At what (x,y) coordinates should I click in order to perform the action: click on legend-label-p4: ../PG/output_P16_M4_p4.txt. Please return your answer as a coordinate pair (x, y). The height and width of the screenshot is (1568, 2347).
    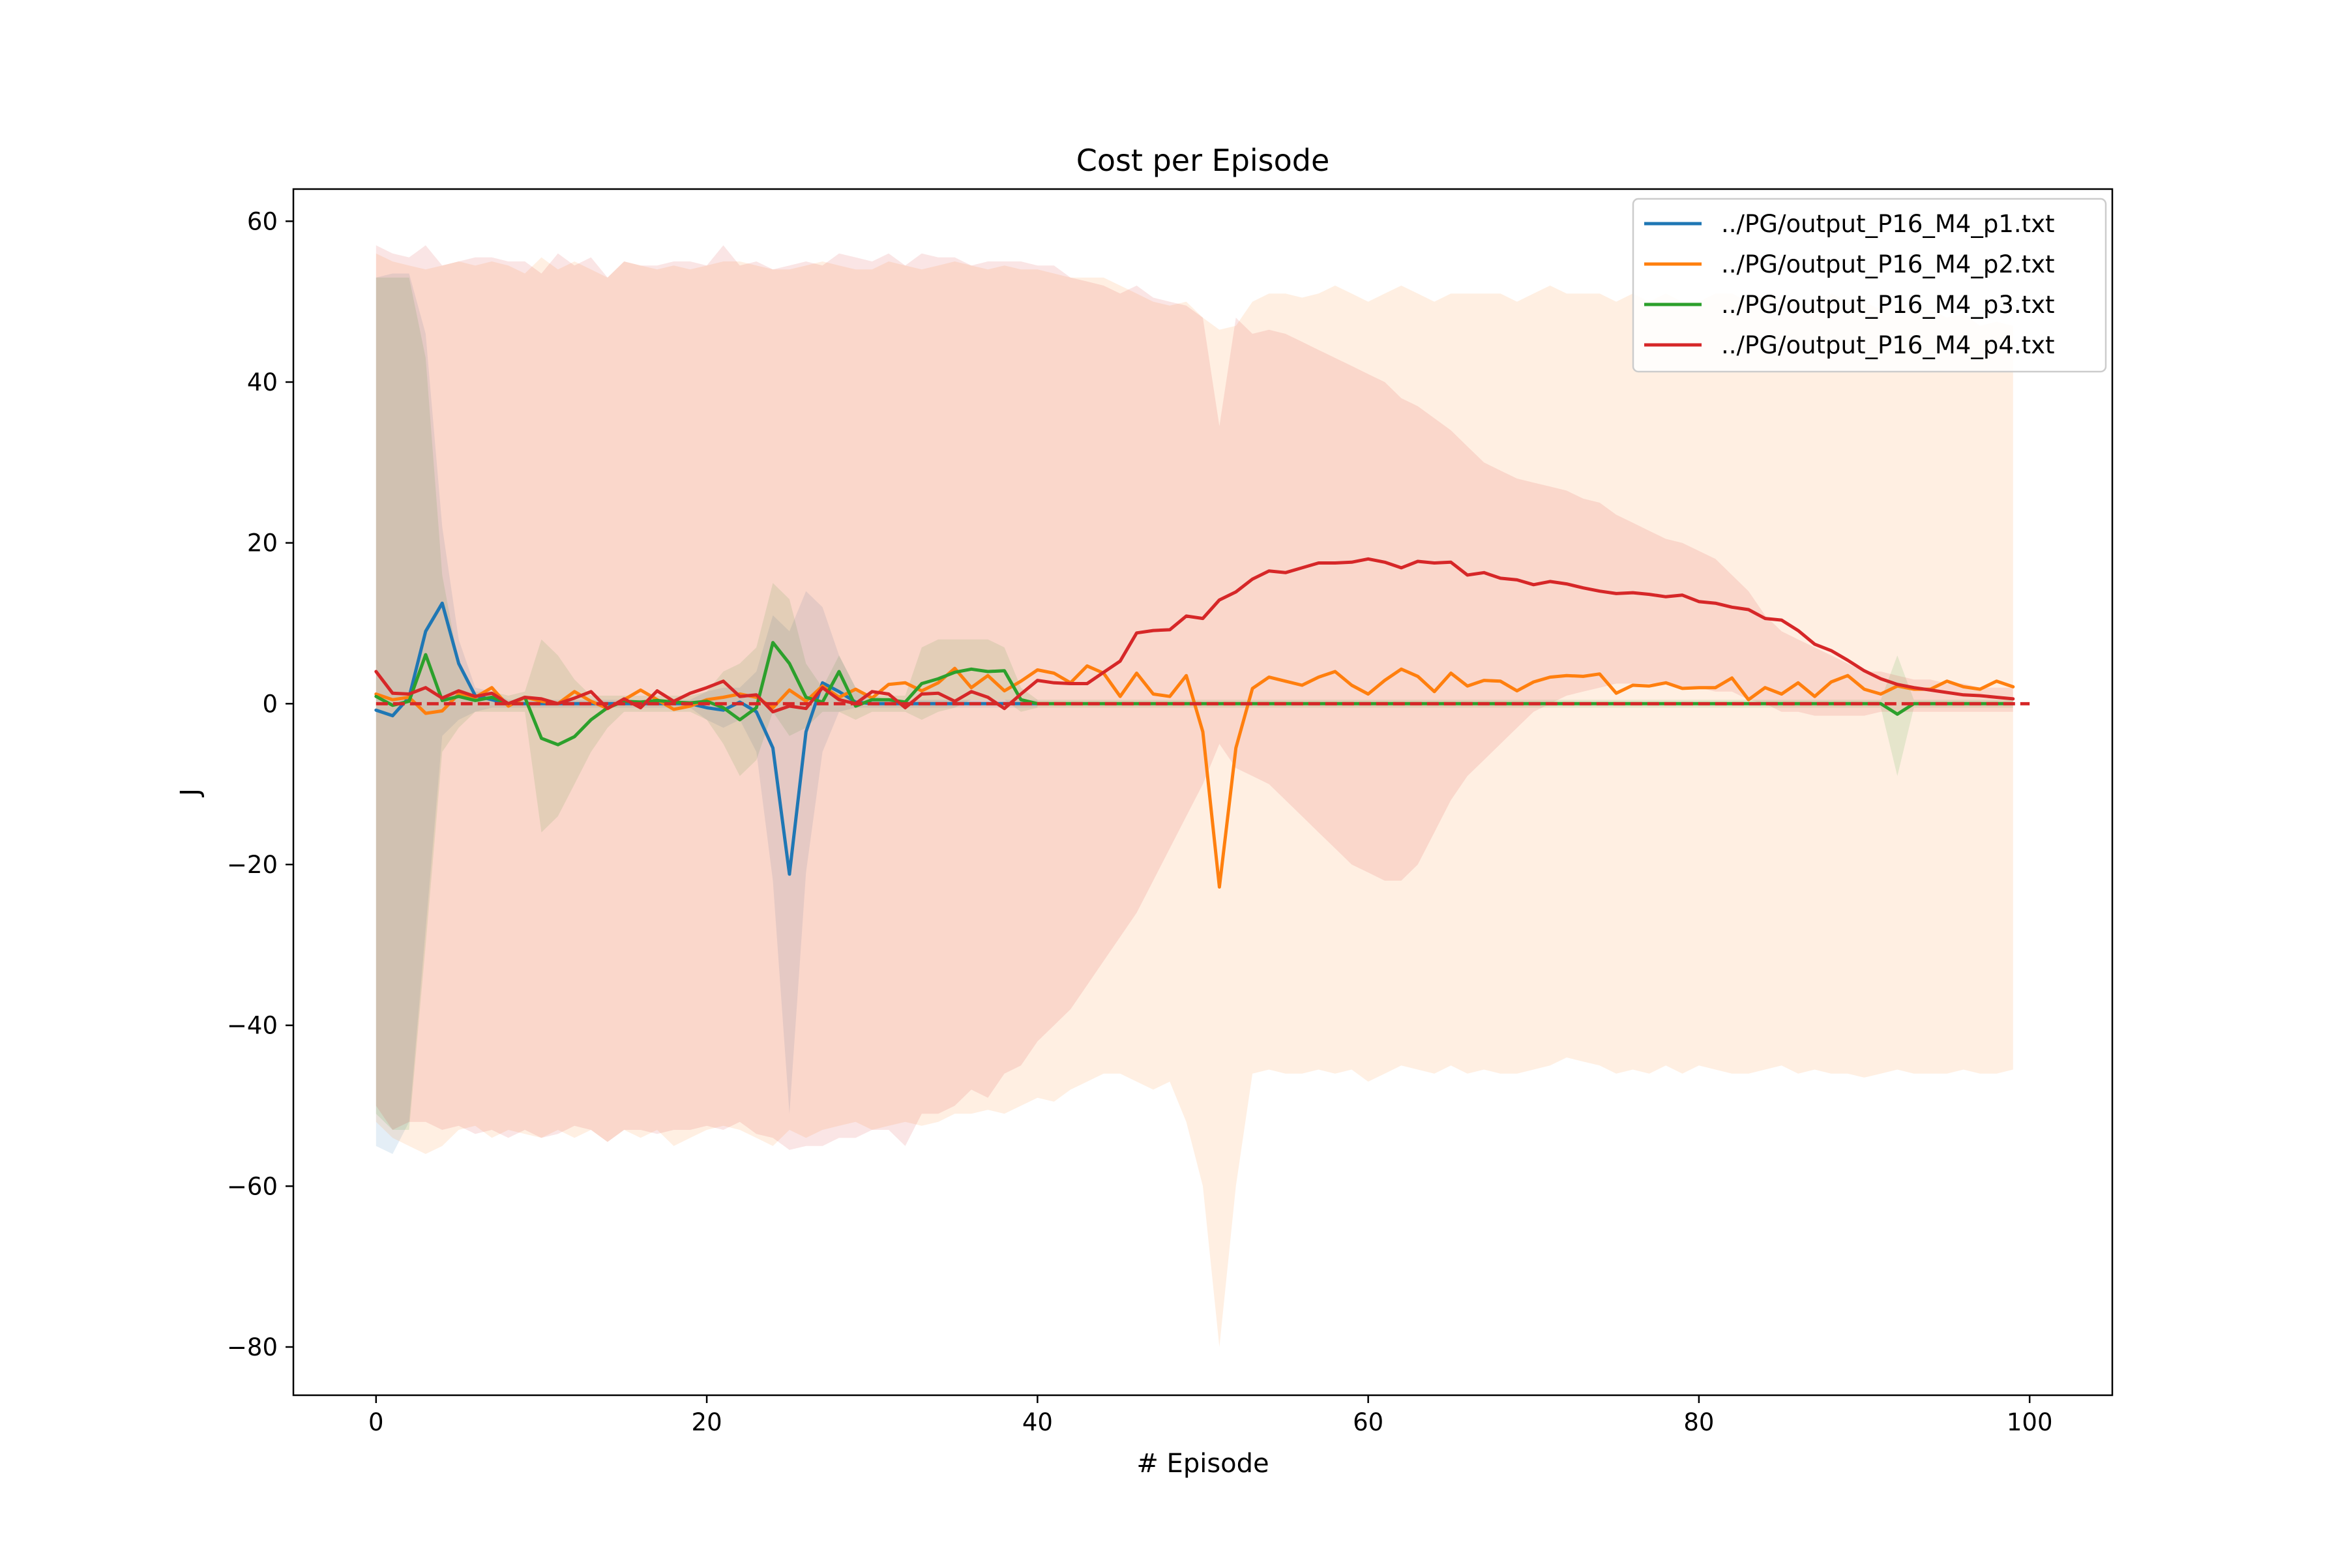
    Looking at the image, I should click on (1888, 345).